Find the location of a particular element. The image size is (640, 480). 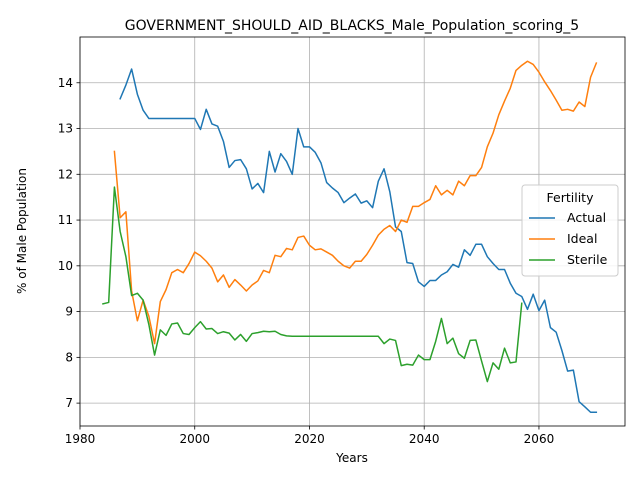

y-tick-label-12: 12 is located at coordinates (65, 174).